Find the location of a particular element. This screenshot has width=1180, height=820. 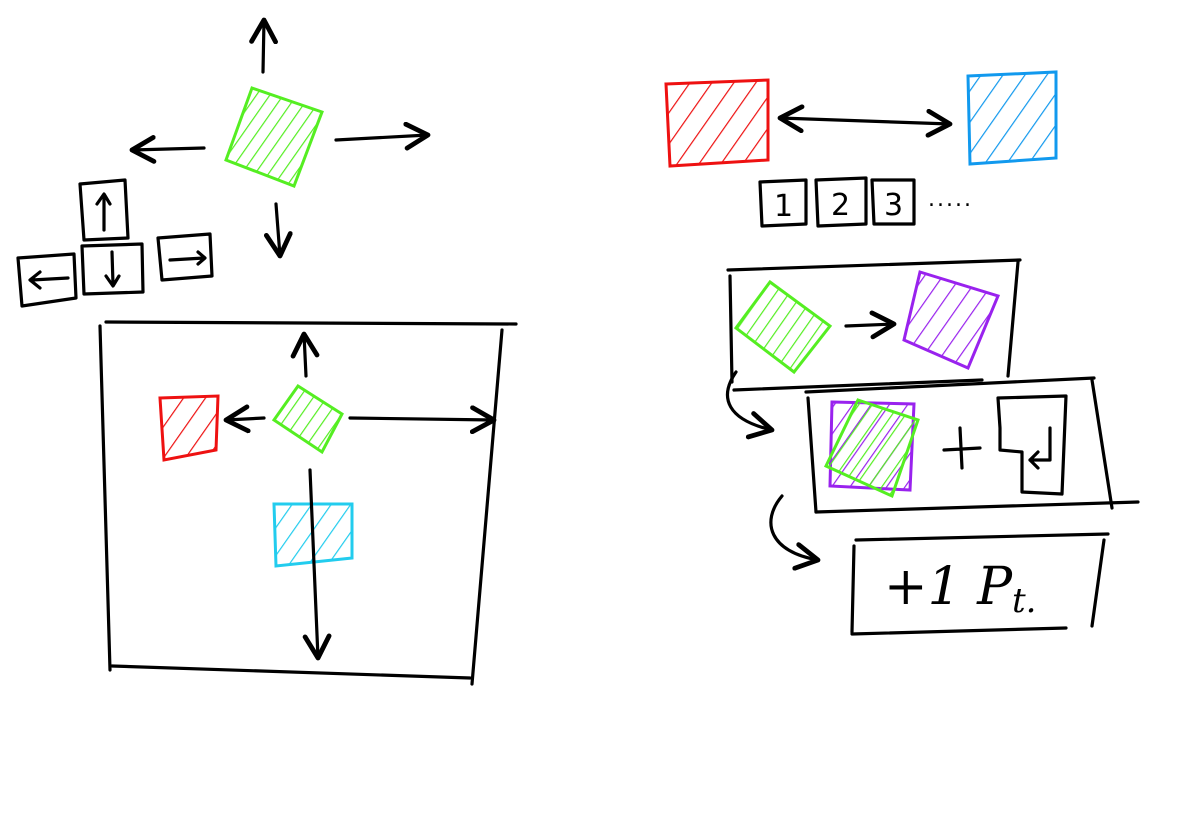

board-arrow-up-icon is located at coordinates (305, 354).